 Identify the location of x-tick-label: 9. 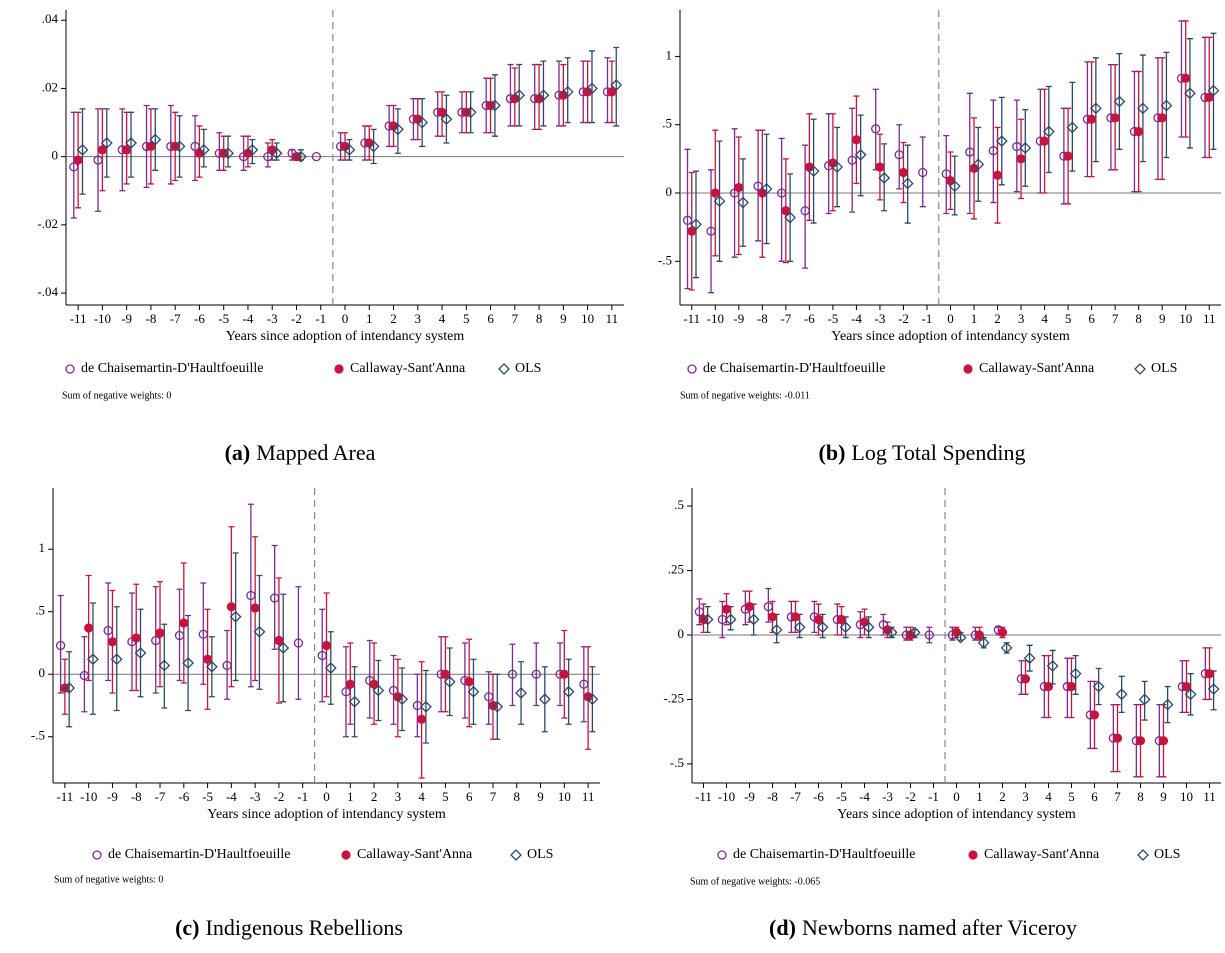
(1163, 796).